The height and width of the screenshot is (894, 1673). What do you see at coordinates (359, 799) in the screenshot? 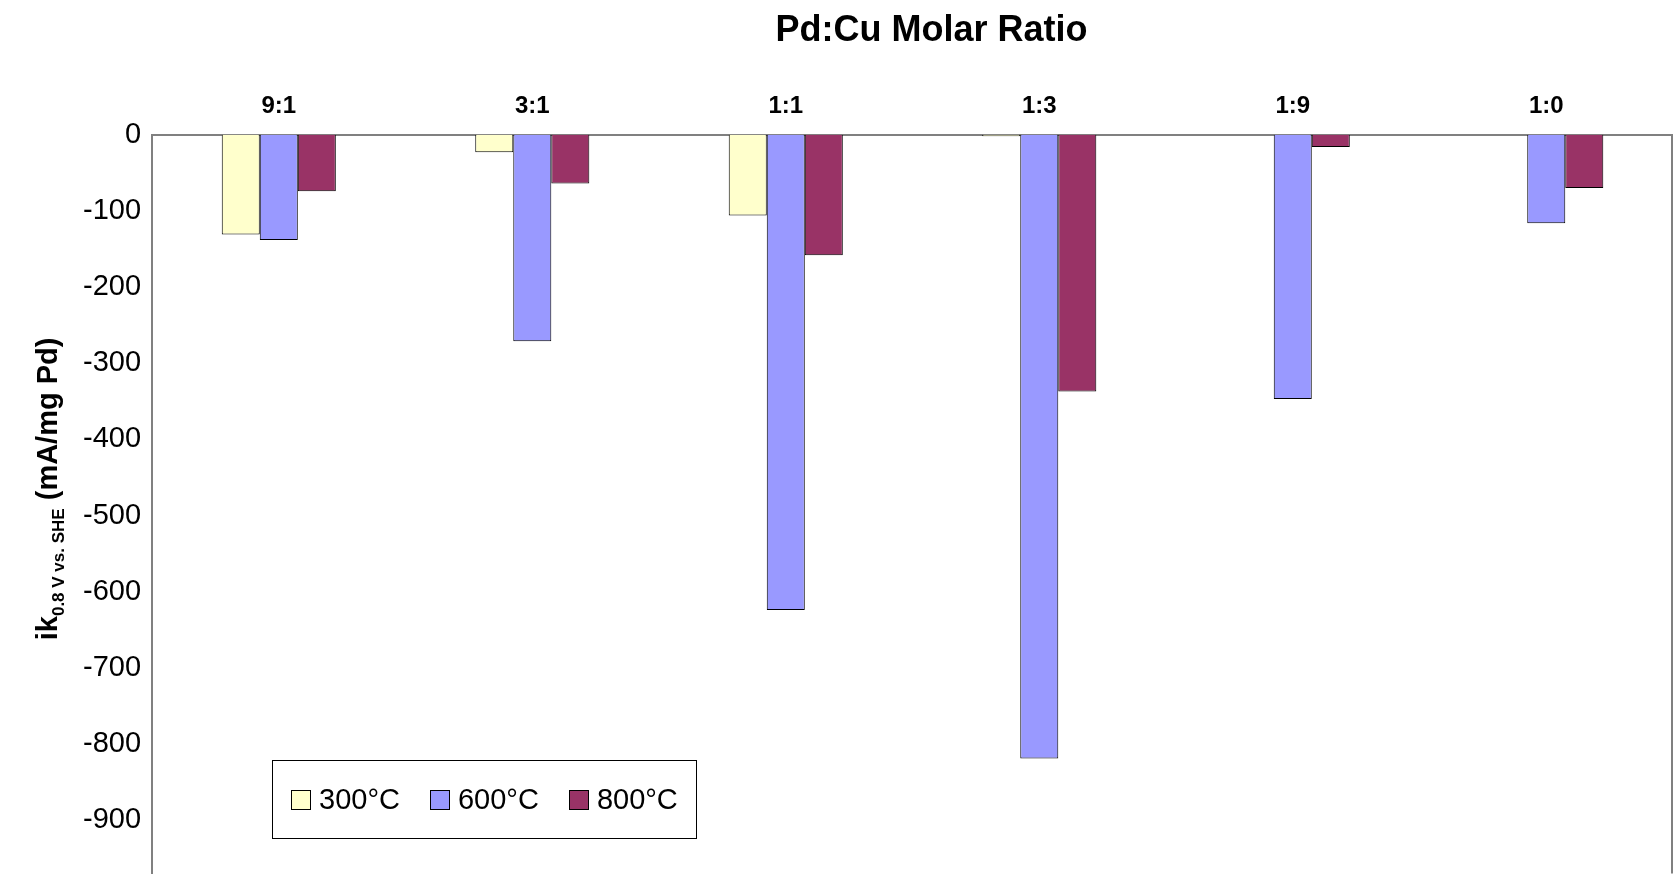
I see `legend-label: 300°C` at bounding box center [359, 799].